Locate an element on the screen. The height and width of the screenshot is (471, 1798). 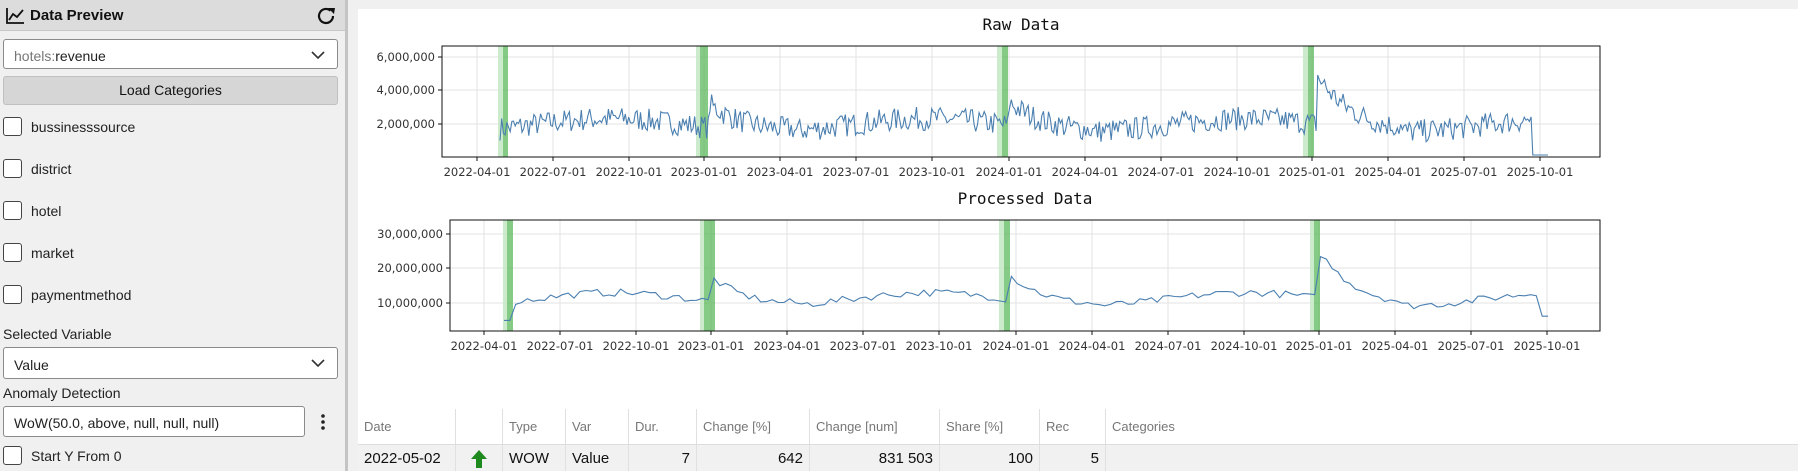
anomaly-detection-value: WoW(50.0, above, null, null, null) is located at coordinates (117, 423).